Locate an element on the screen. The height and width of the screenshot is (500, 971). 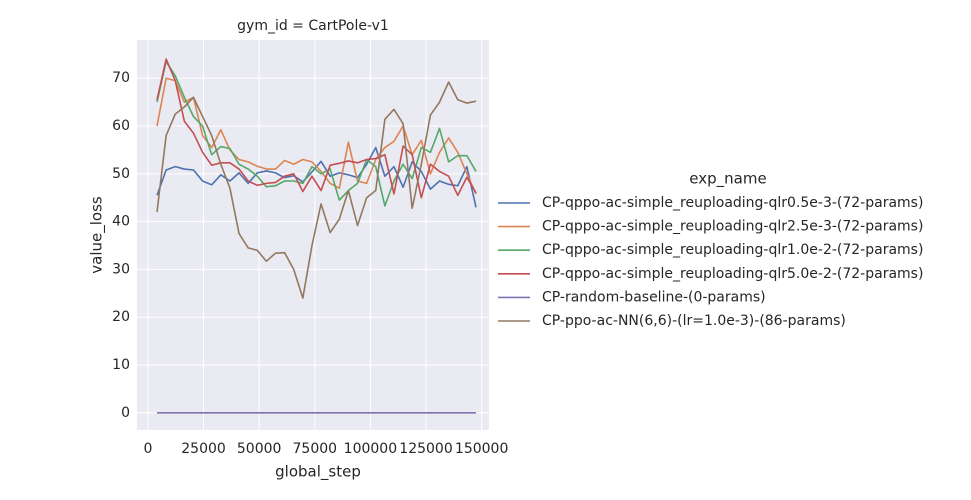
x-tick-label: 125000 is located at coordinates (425, 449).